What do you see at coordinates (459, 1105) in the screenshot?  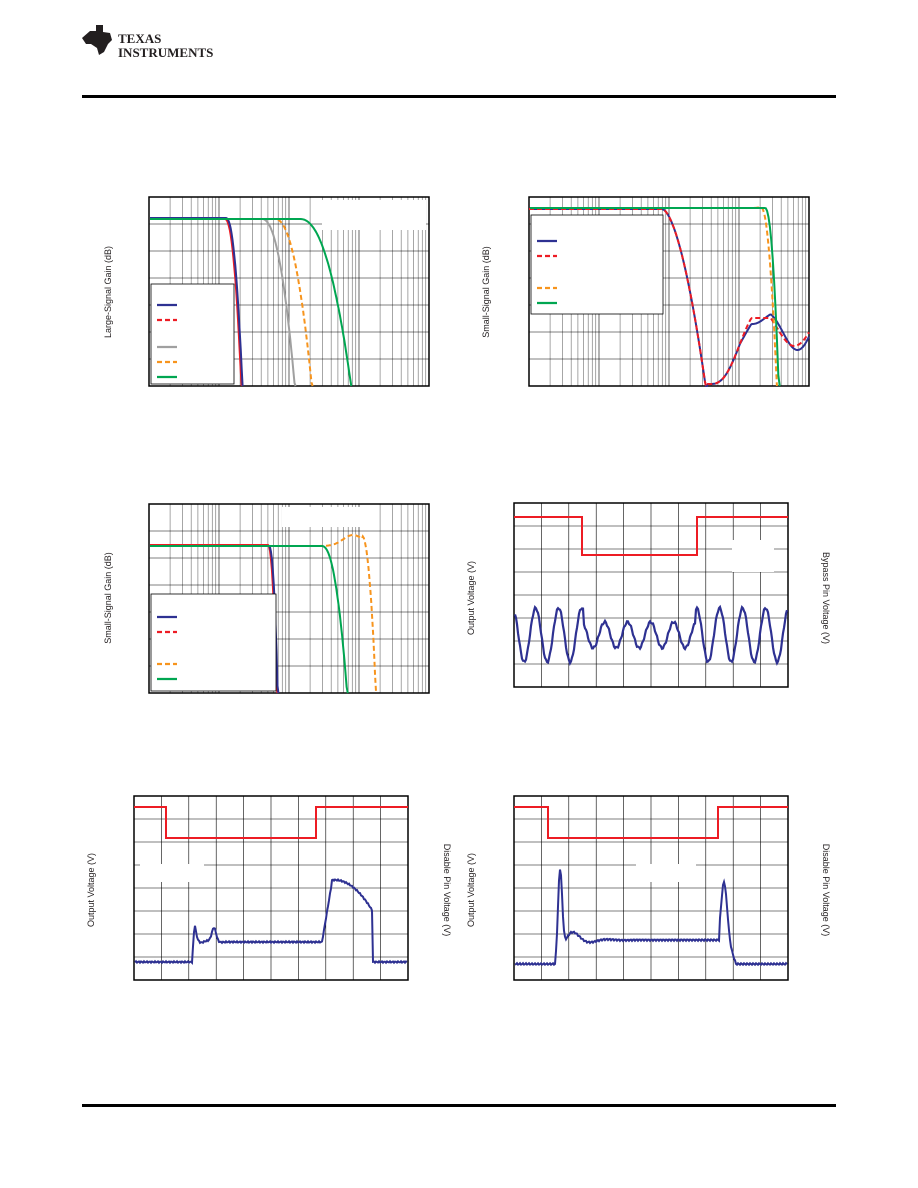 I see `footer-rule` at bounding box center [459, 1105].